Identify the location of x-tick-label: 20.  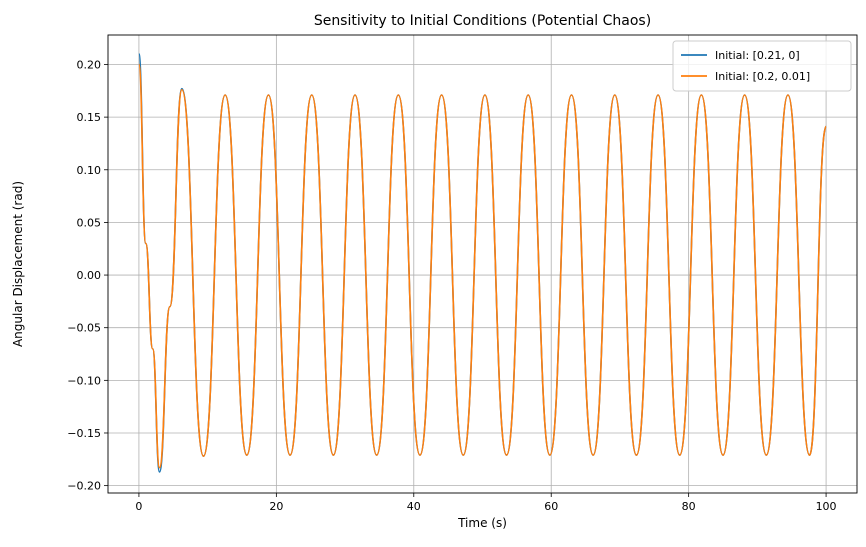
(276, 506).